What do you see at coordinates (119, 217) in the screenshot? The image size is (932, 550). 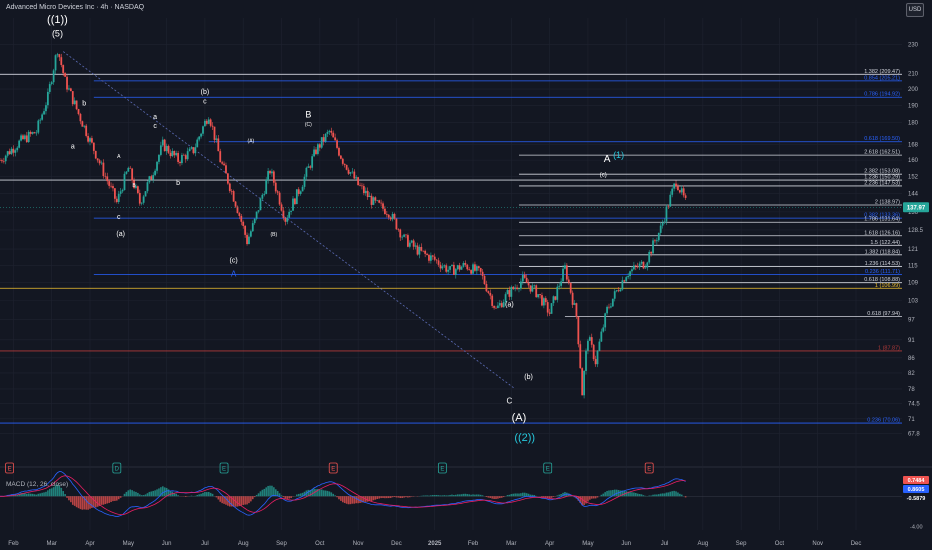 I see `wave-label: c` at bounding box center [119, 217].